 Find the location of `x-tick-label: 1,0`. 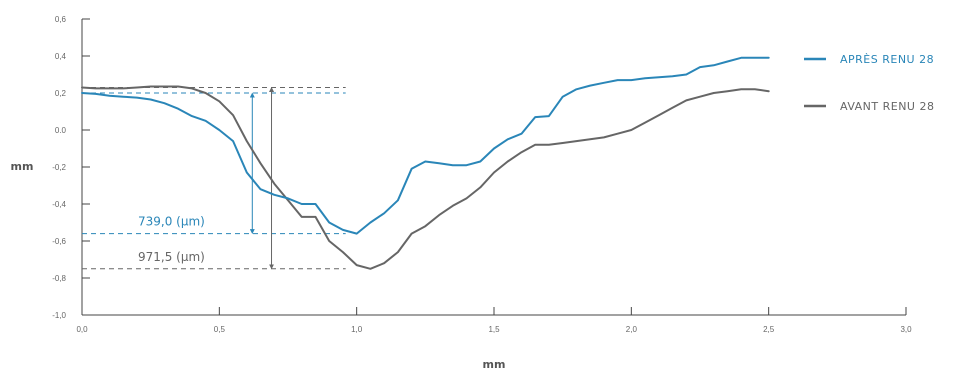

x-tick-label: 1,0 is located at coordinates (357, 329).